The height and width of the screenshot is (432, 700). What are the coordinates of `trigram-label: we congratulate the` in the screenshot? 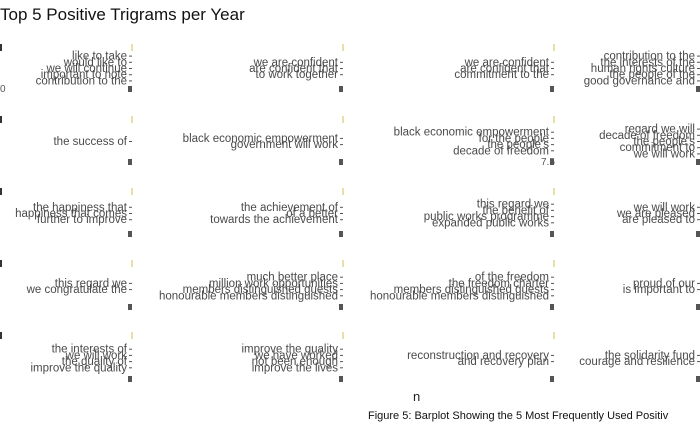 It's located at (76, 290).